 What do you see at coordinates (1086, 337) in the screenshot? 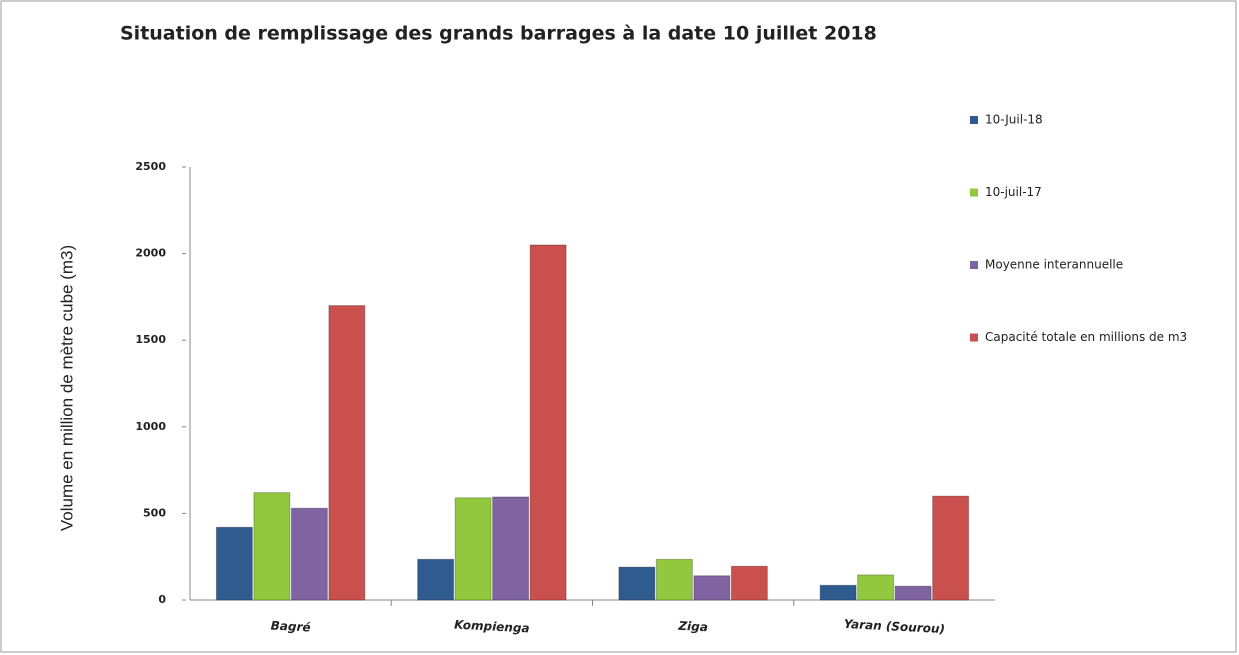
I see `legend-label: Capacité totale en millions de m3` at bounding box center [1086, 337].